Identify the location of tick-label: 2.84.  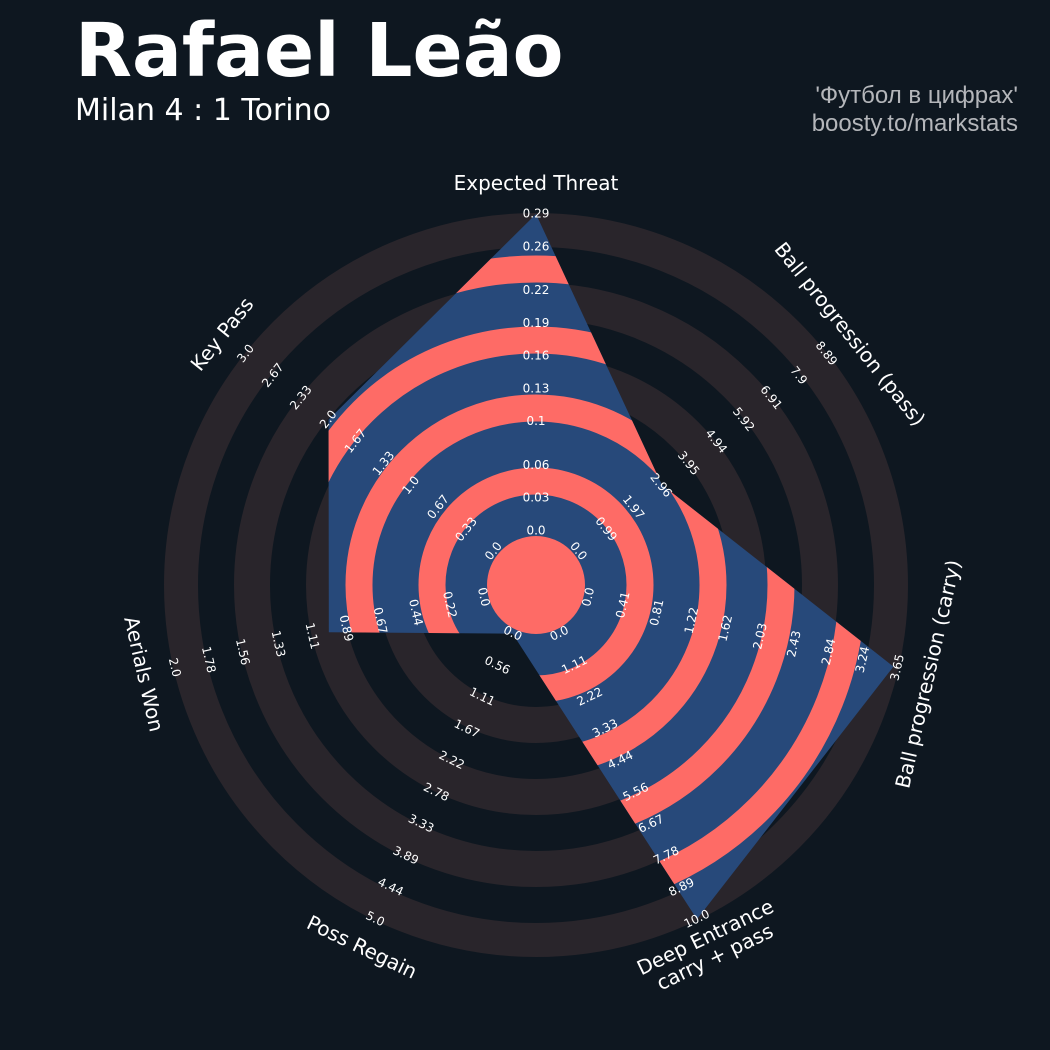
(829, 651).